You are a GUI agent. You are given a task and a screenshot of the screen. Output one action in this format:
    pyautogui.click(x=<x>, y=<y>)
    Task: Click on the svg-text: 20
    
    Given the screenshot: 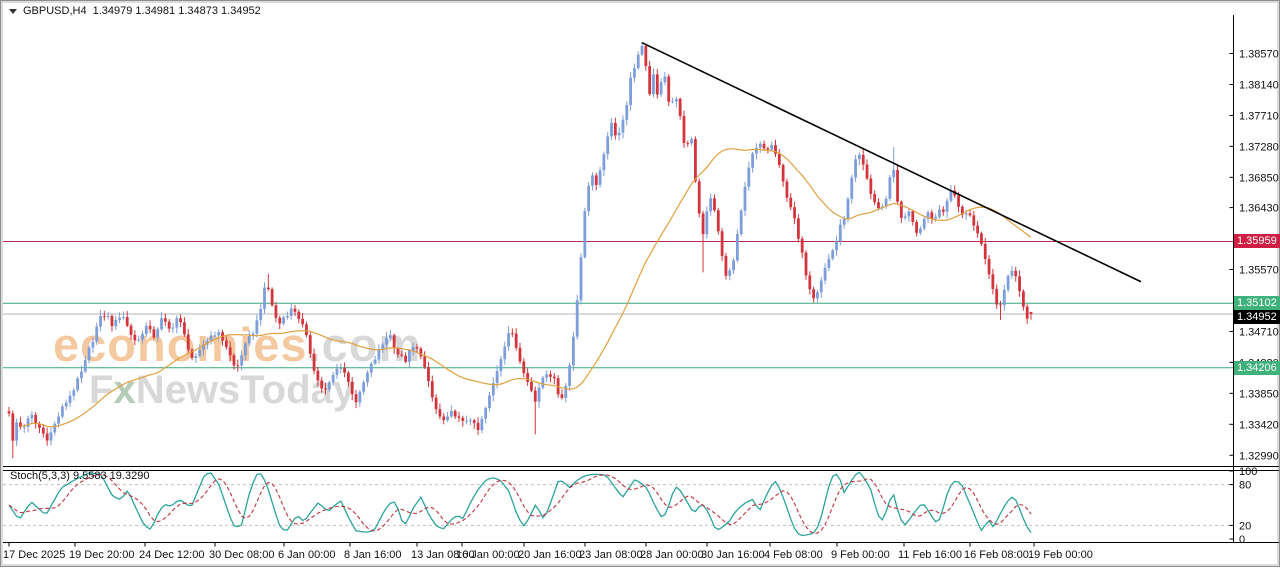 What is the action you would take?
    pyautogui.click(x=1245, y=526)
    